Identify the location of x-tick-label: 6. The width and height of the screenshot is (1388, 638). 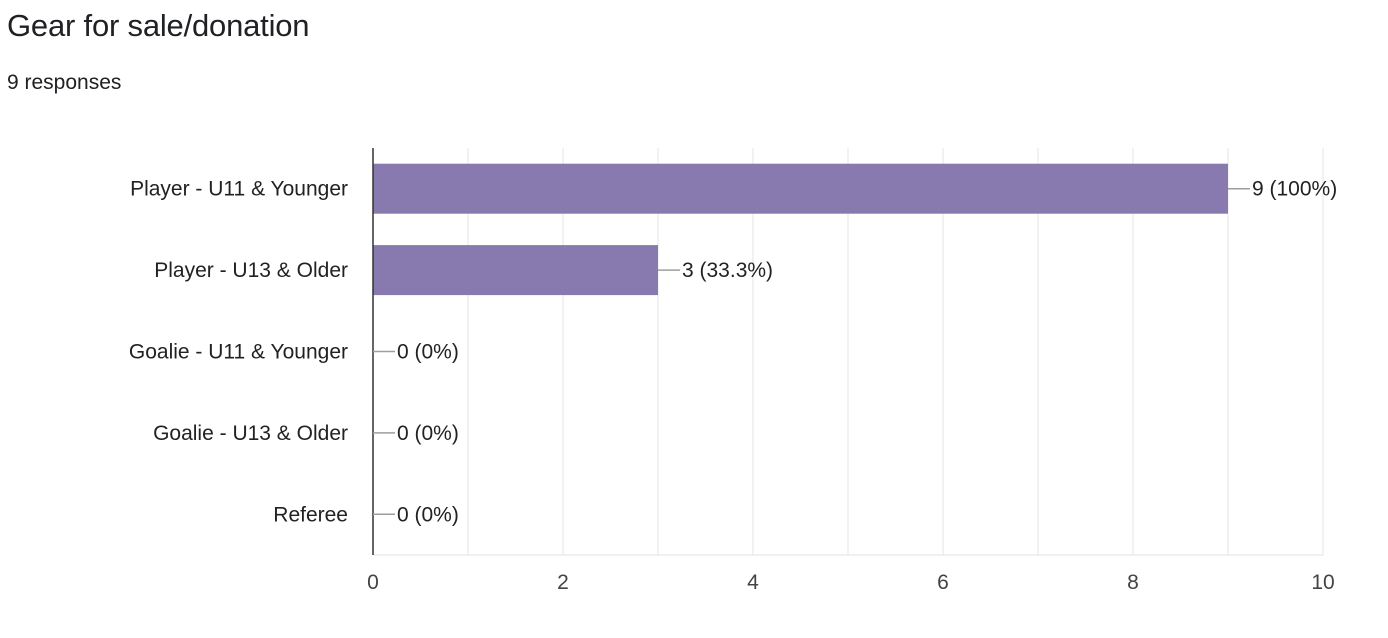
(943, 582).